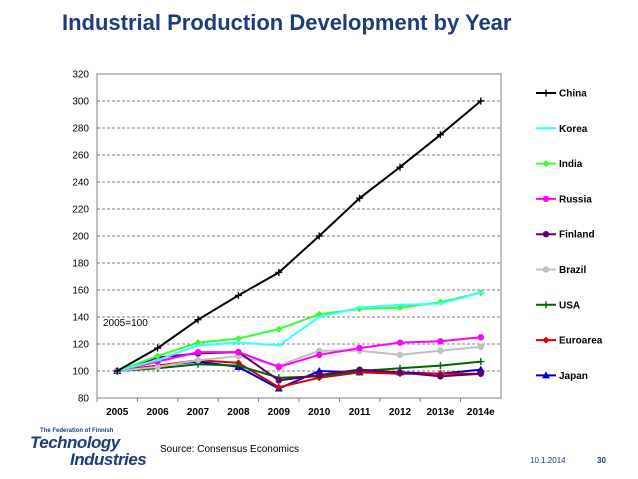 This screenshot has width=638, height=479. I want to click on legend-item-russia: Russia, so click(564, 199).